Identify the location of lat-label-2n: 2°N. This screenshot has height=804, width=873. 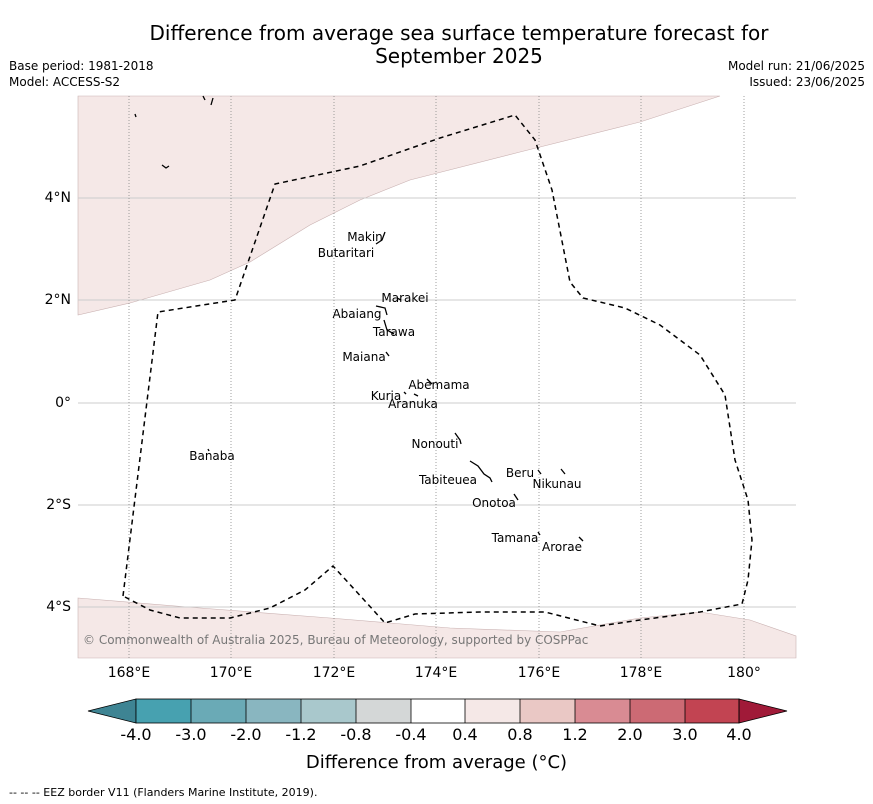
(57, 300).